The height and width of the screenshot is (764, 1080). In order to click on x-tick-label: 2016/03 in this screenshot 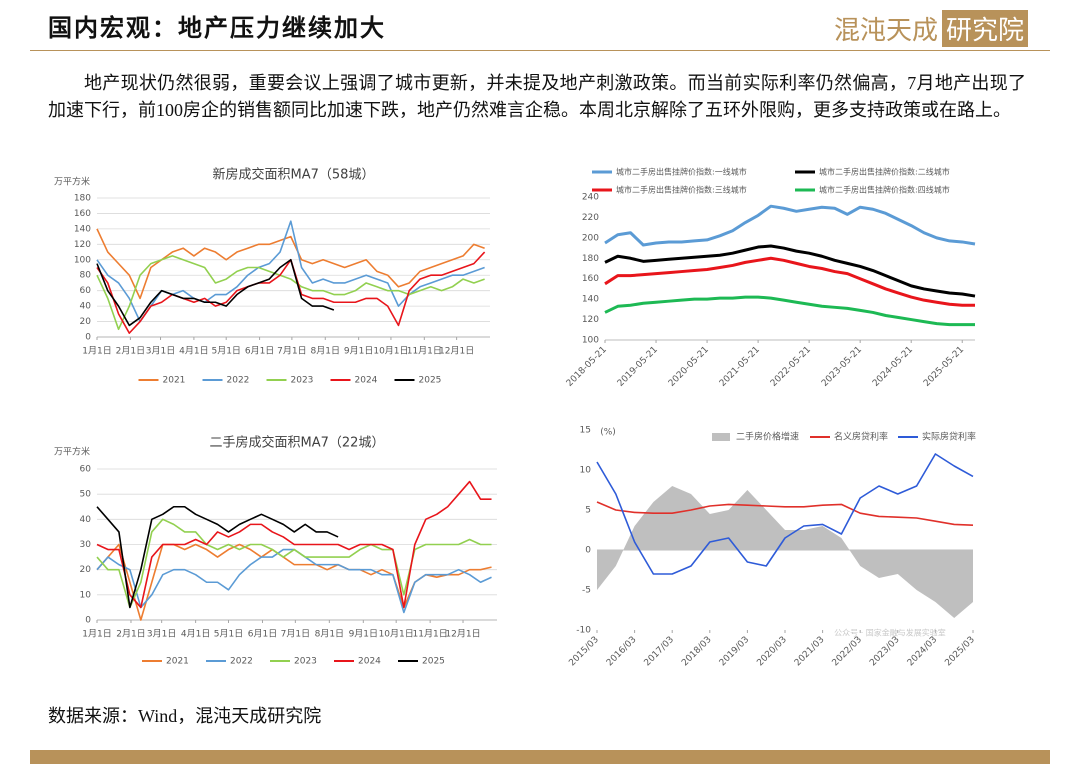, I will do `click(622, 652)`.